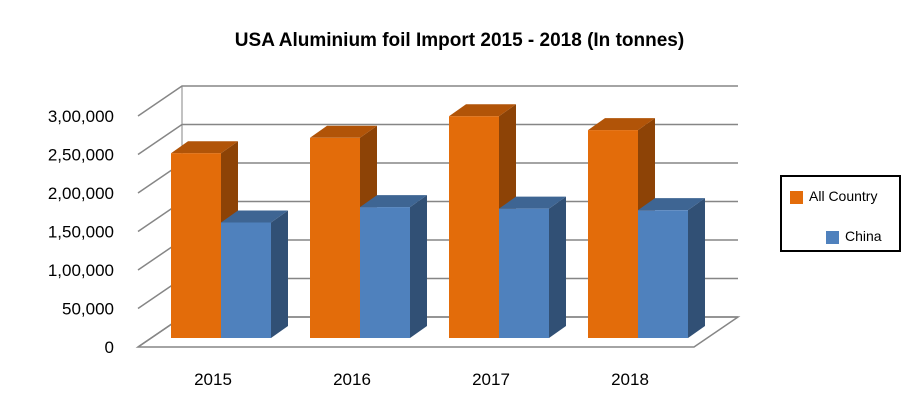 The image size is (919, 406). What do you see at coordinates (81, 232) in the screenshot?
I see `y-tick-label: 1,50,000` at bounding box center [81, 232].